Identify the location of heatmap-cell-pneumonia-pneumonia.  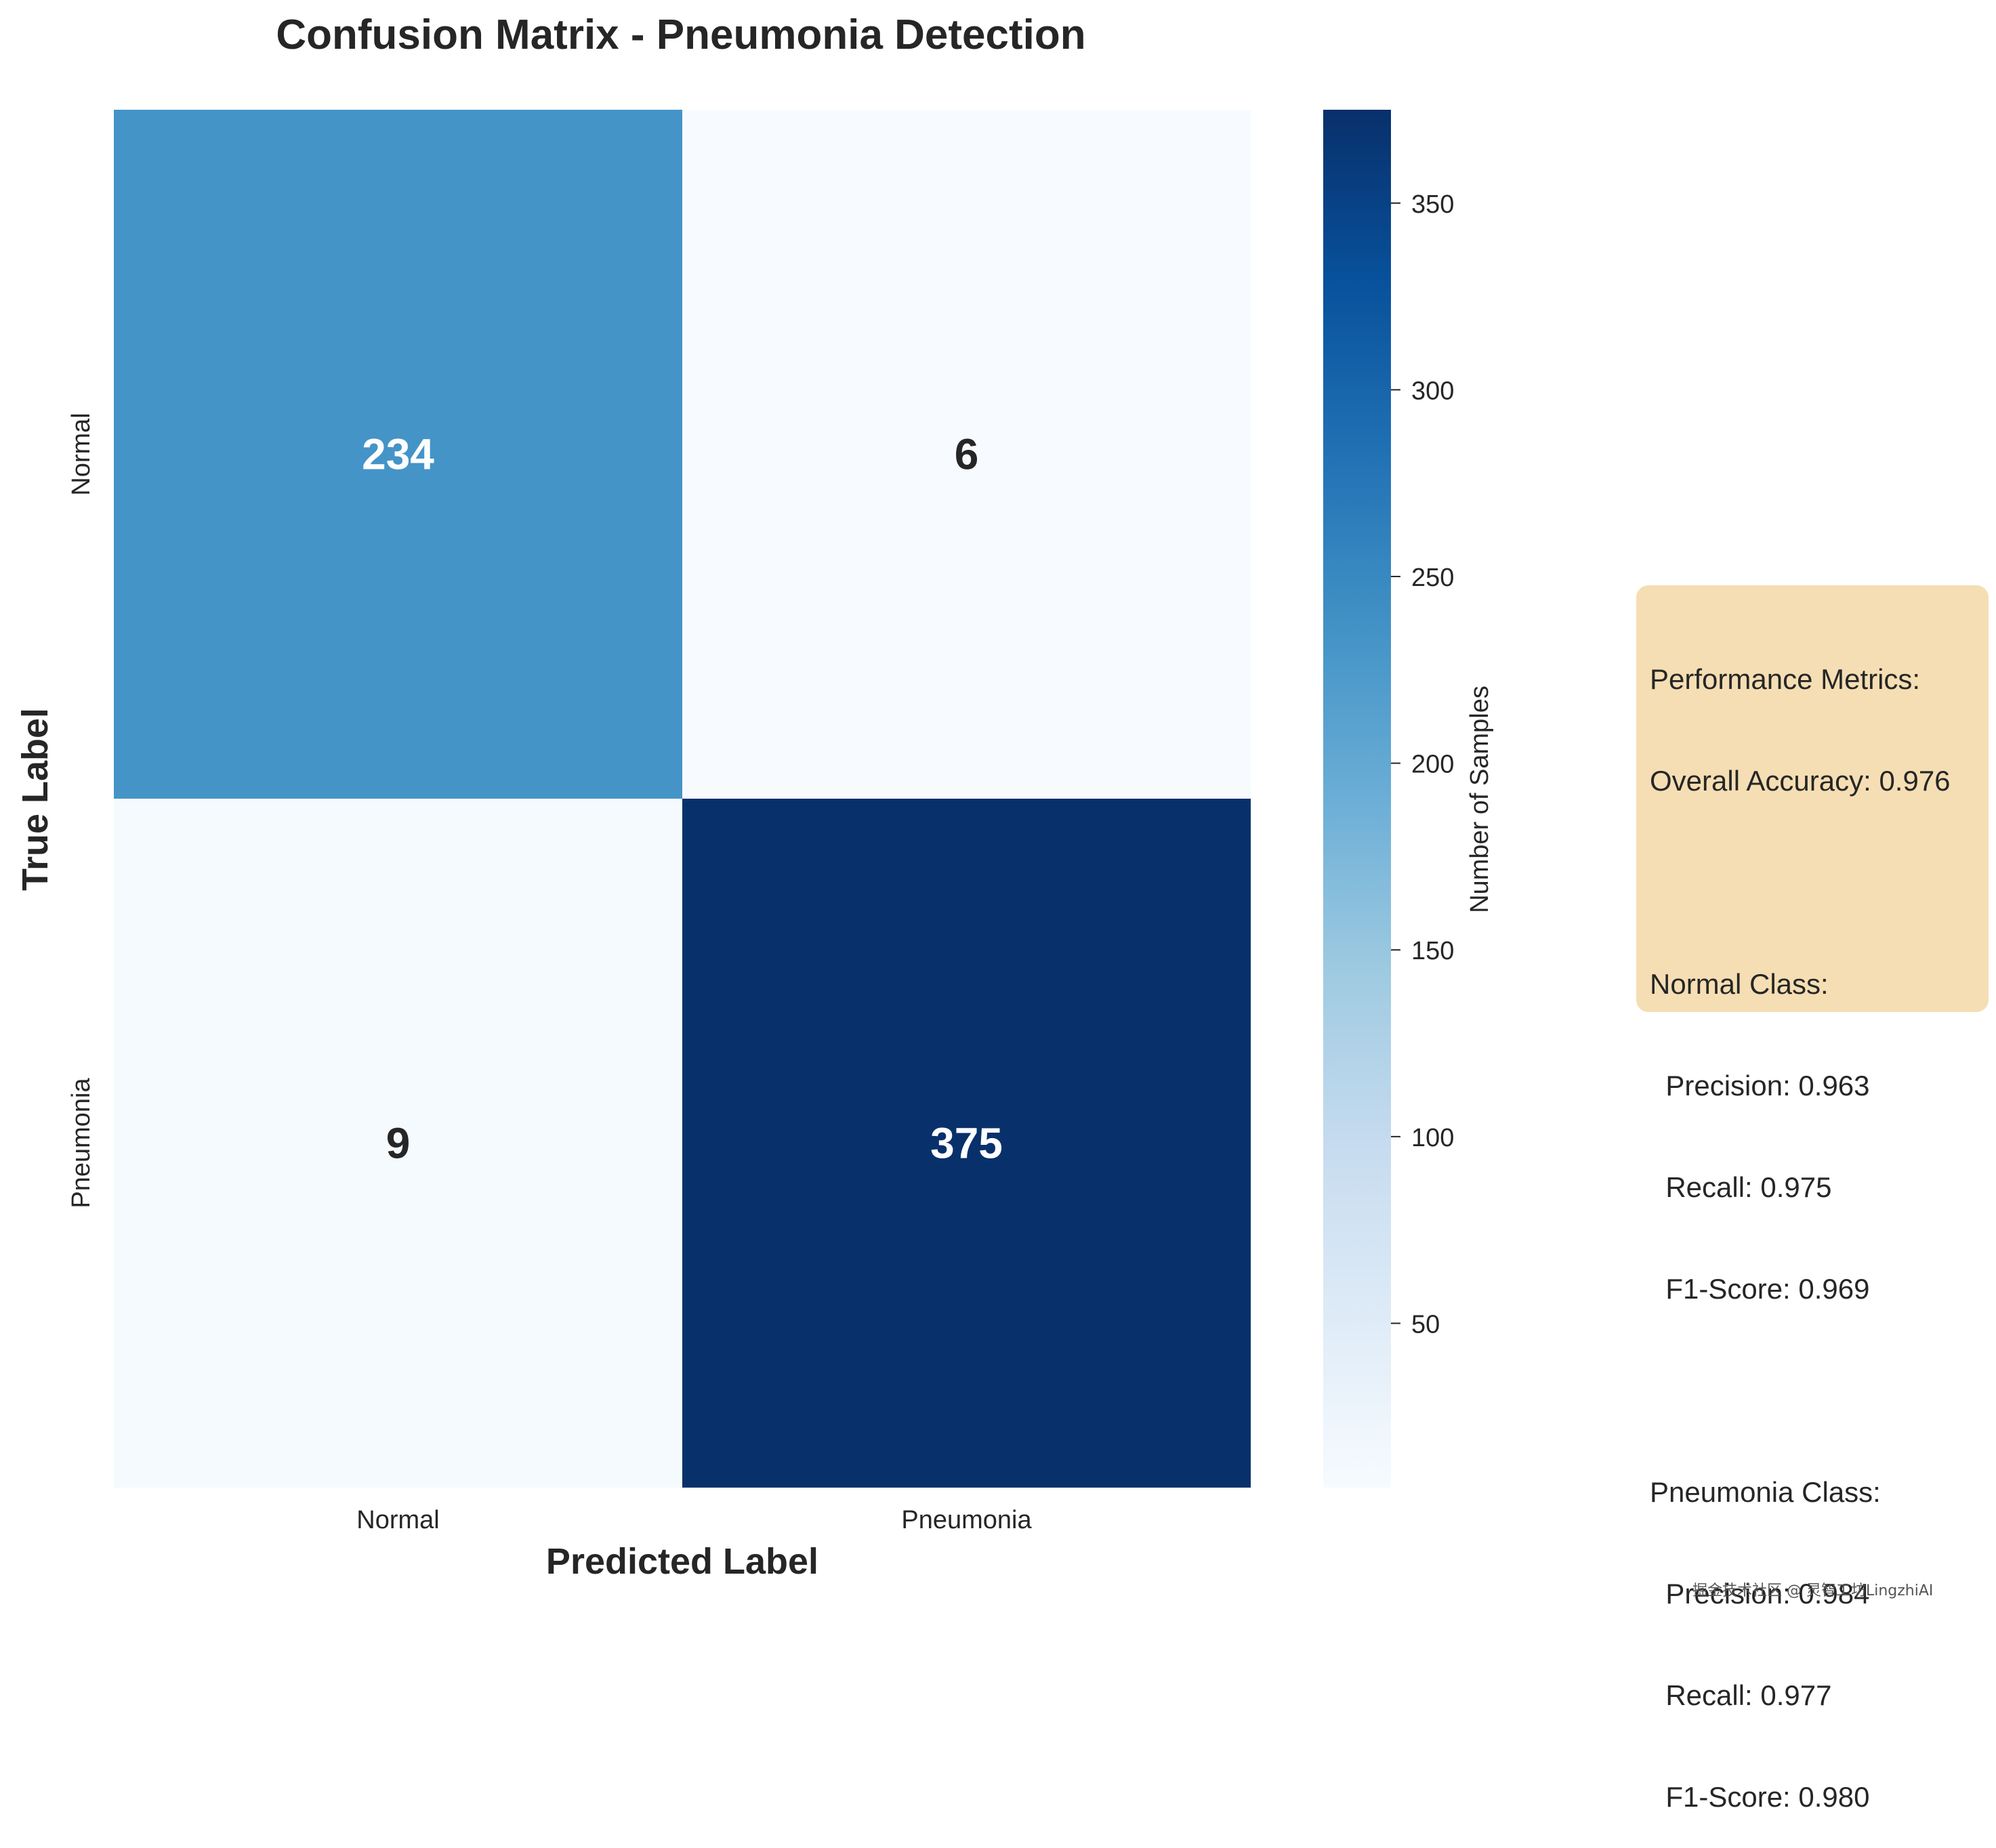
(966, 1143).